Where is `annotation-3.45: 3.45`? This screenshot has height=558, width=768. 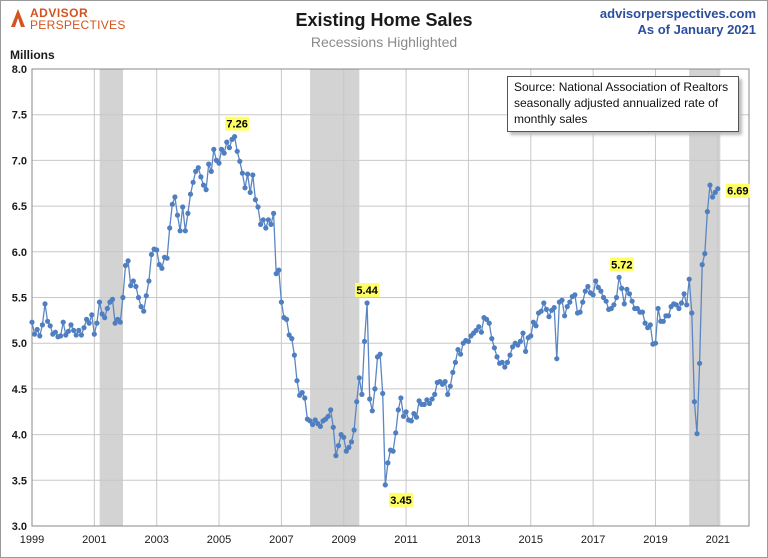 annotation-3.45: 3.45 is located at coordinates (400, 499).